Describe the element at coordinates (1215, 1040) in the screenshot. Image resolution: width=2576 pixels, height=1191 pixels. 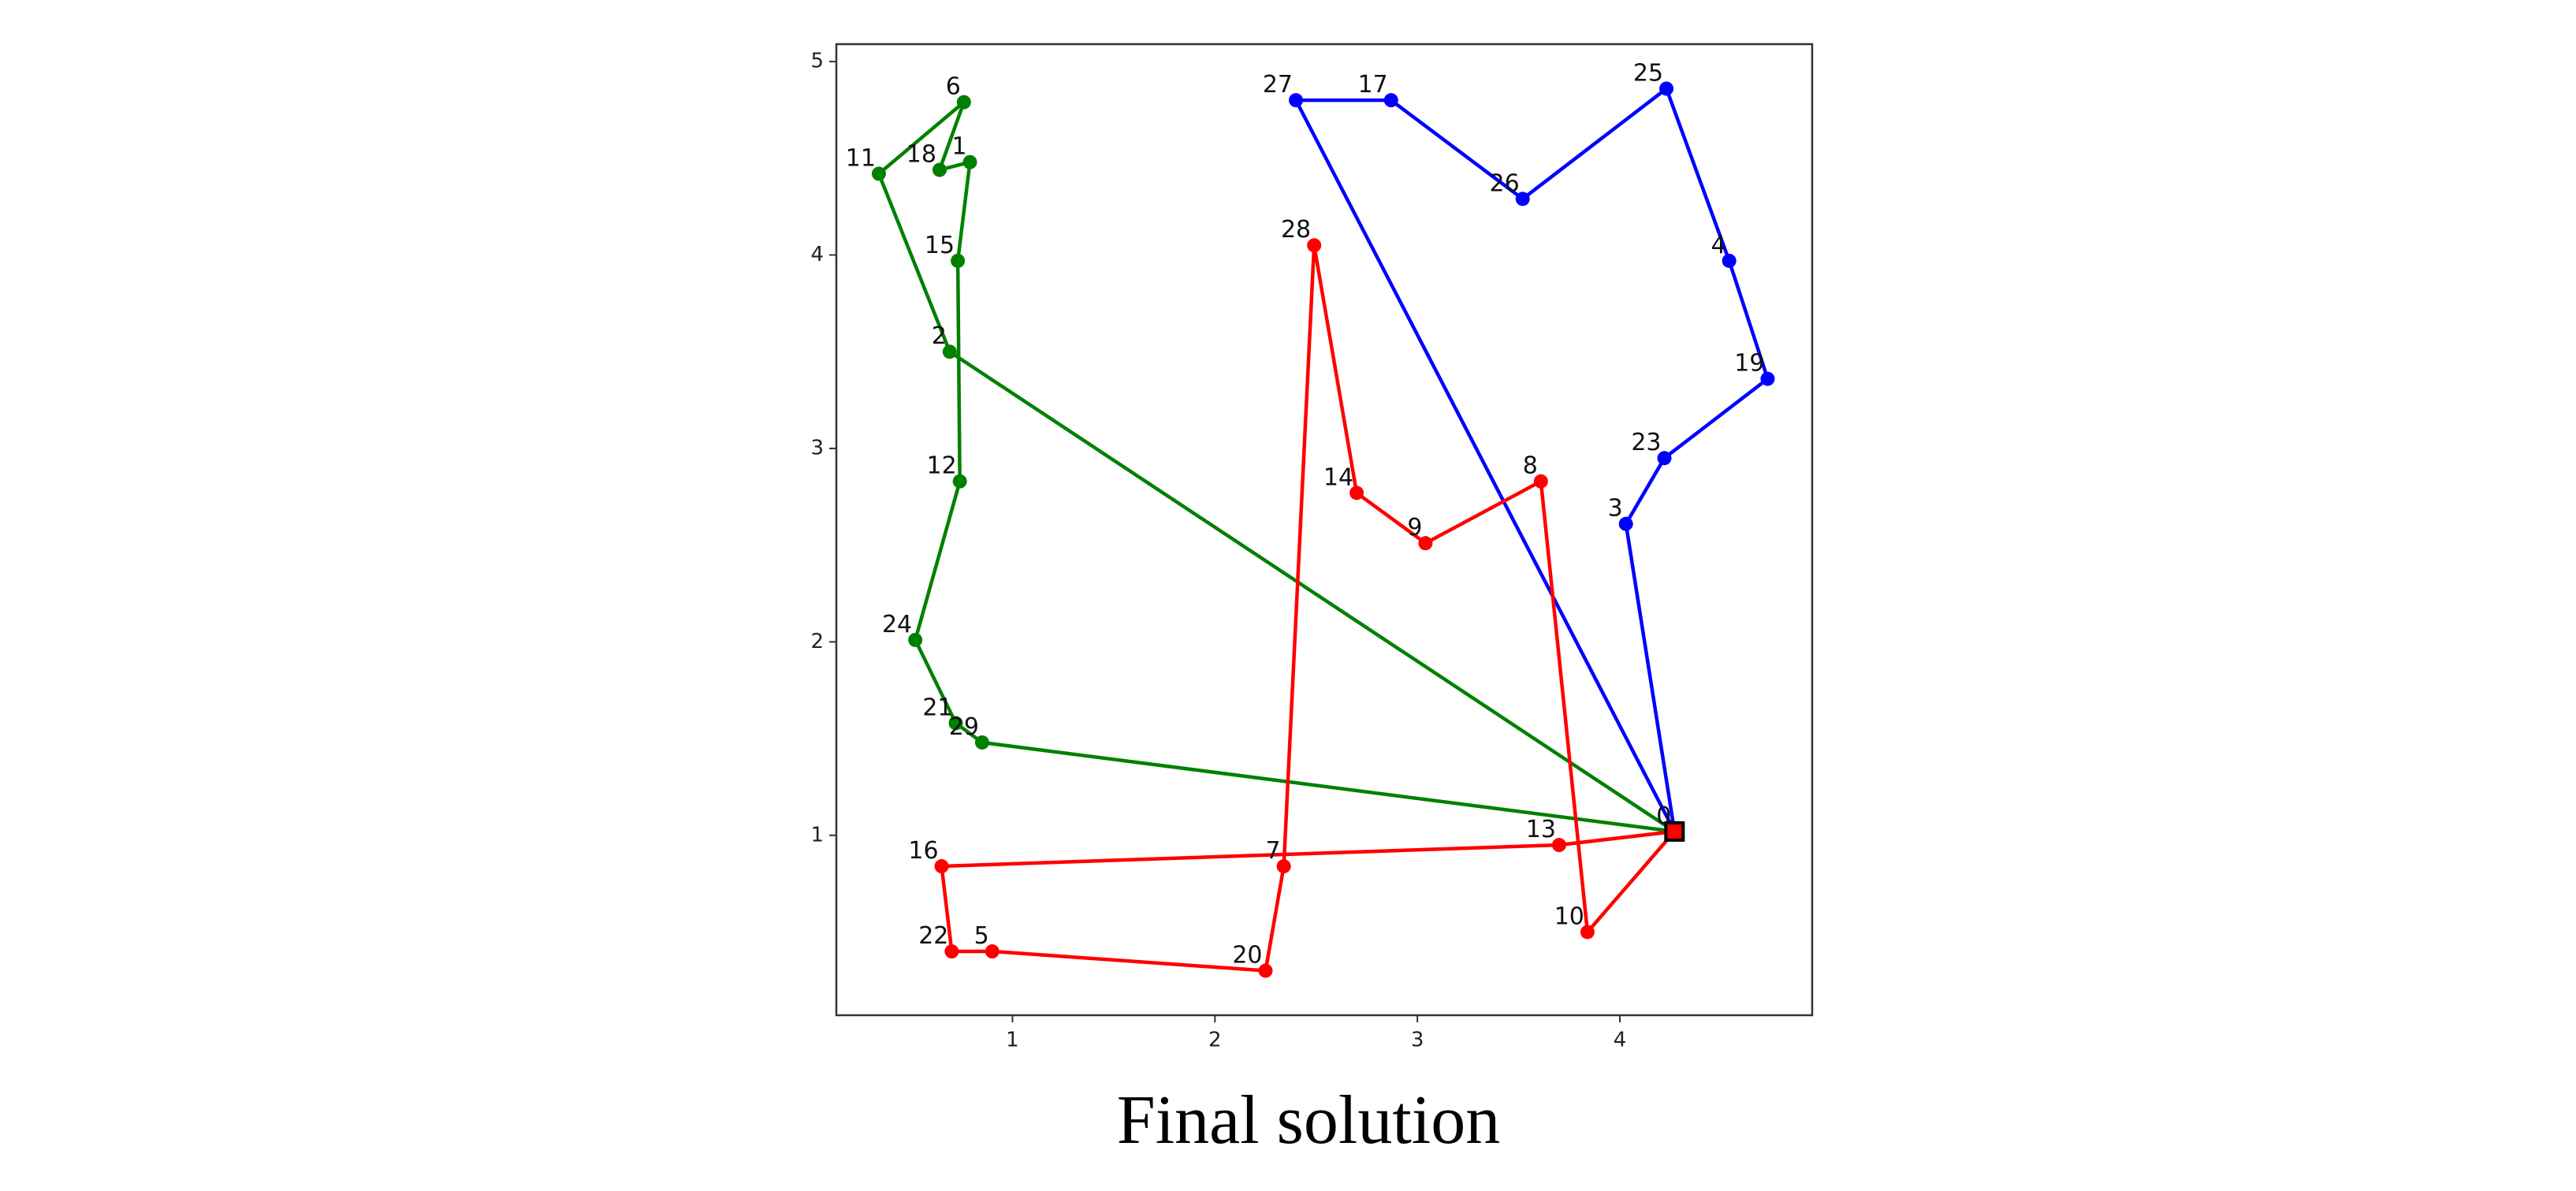
I see `x-tick-label: 2` at that location.